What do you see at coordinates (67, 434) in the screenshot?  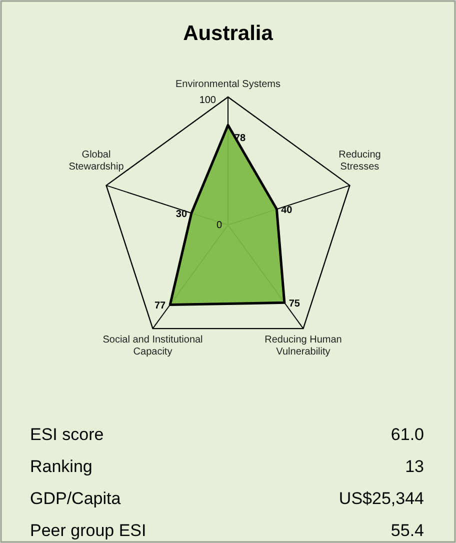 I see `text: ESI score` at bounding box center [67, 434].